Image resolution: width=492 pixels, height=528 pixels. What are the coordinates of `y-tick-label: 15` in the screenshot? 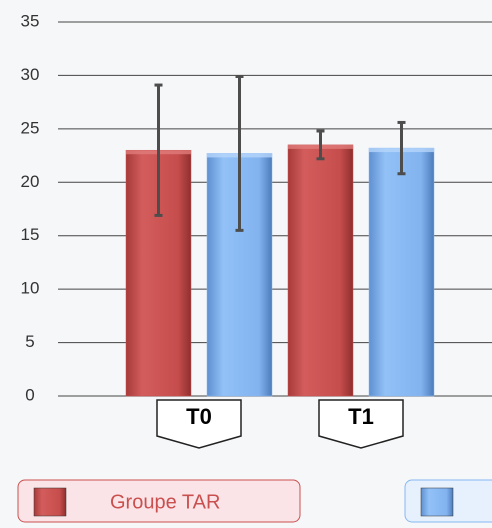 It's located at (30, 234).